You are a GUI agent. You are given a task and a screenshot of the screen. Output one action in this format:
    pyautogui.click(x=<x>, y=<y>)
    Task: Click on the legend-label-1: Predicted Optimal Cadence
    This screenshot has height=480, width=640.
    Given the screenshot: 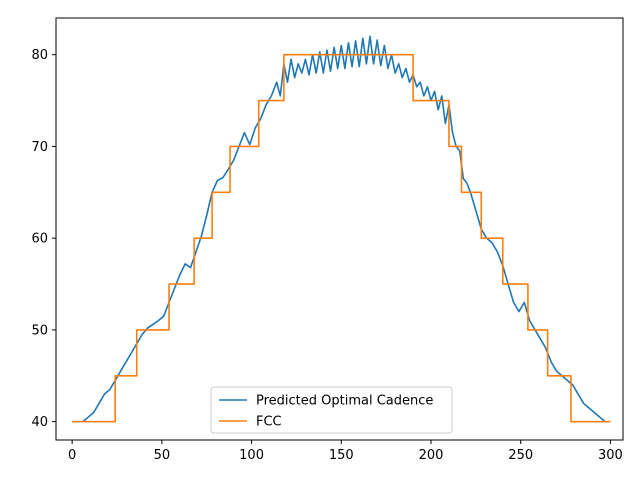 What is the action you would take?
    pyautogui.click(x=344, y=401)
    